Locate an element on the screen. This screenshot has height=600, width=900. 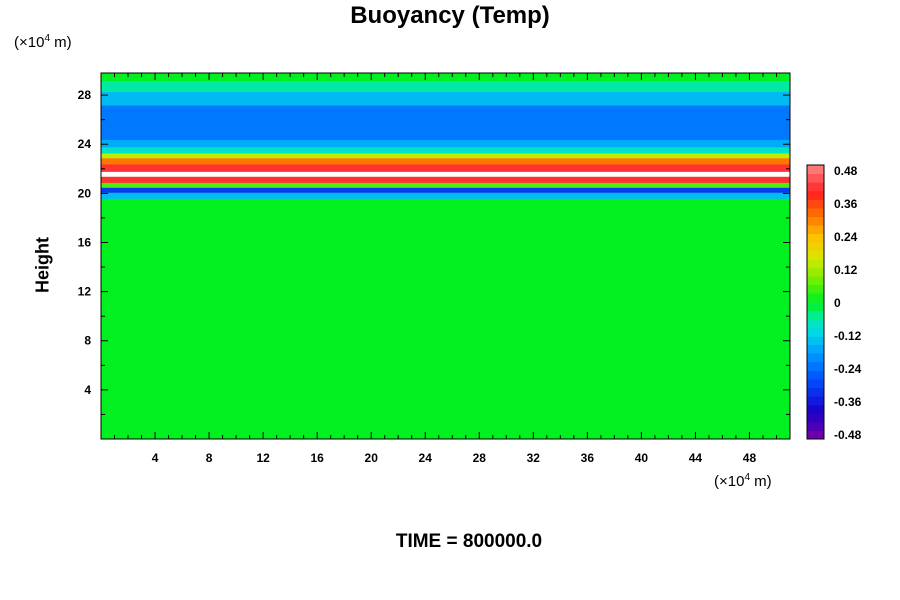
y-unit-label: (×104 m) is located at coordinates (43, 42).